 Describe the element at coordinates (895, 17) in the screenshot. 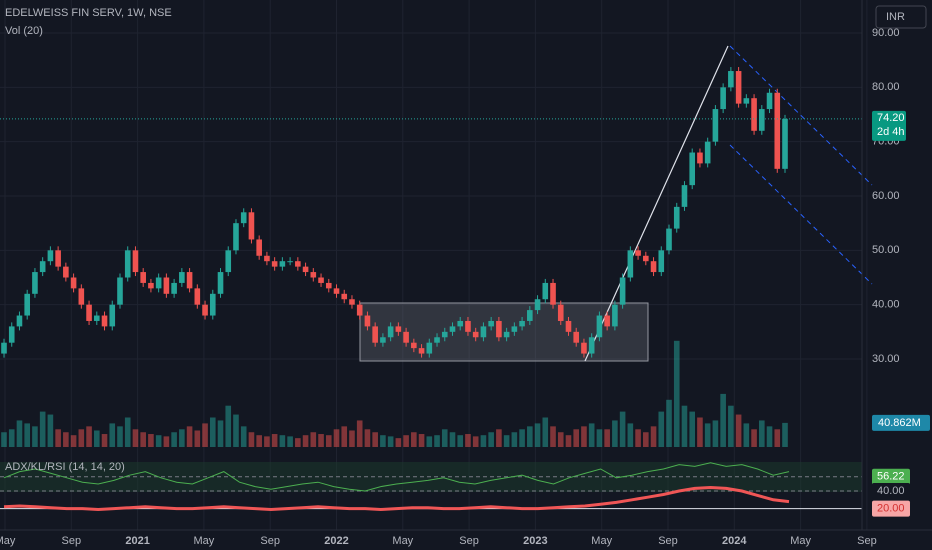

I see `currency-label: INR` at that location.